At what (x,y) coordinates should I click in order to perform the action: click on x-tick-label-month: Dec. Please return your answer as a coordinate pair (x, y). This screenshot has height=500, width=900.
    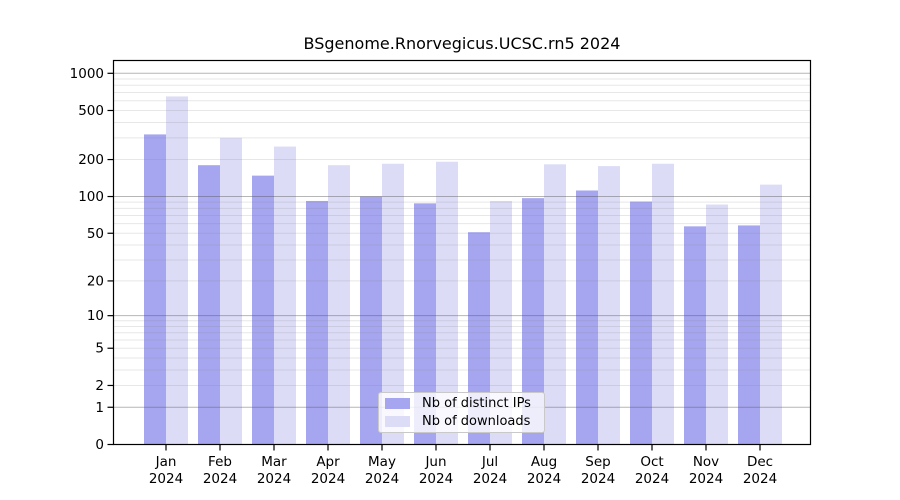
    Looking at the image, I should click on (760, 462).